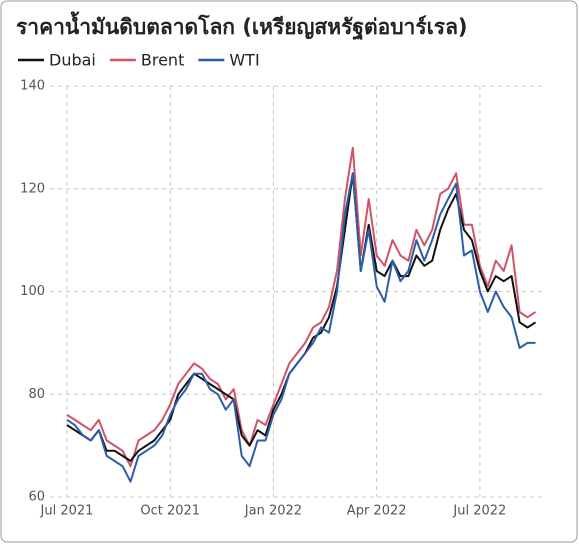 The width and height of the screenshot is (579, 548). Describe the element at coordinates (67, 511) in the screenshot. I see `x-tick-label: Jul 2021` at that location.